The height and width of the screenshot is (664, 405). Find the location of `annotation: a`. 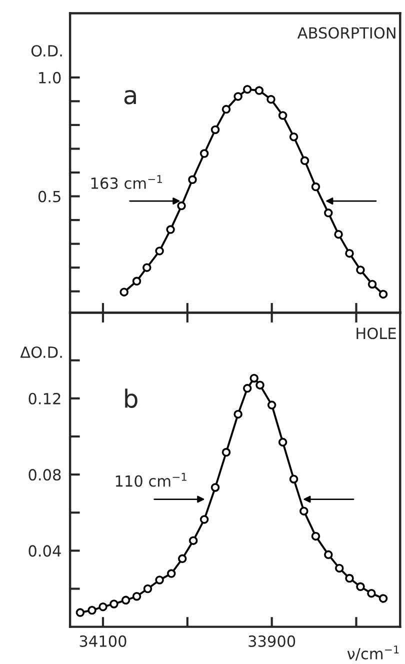

annotation: a is located at coordinates (130, 97).